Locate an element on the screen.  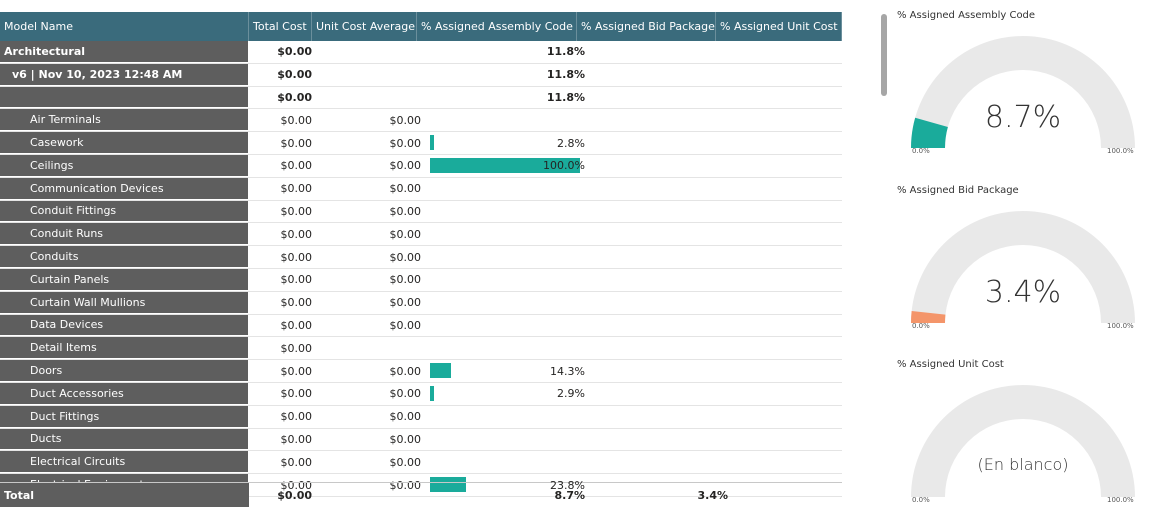
row-name: Duct Fittings is located at coordinates (124, 416).